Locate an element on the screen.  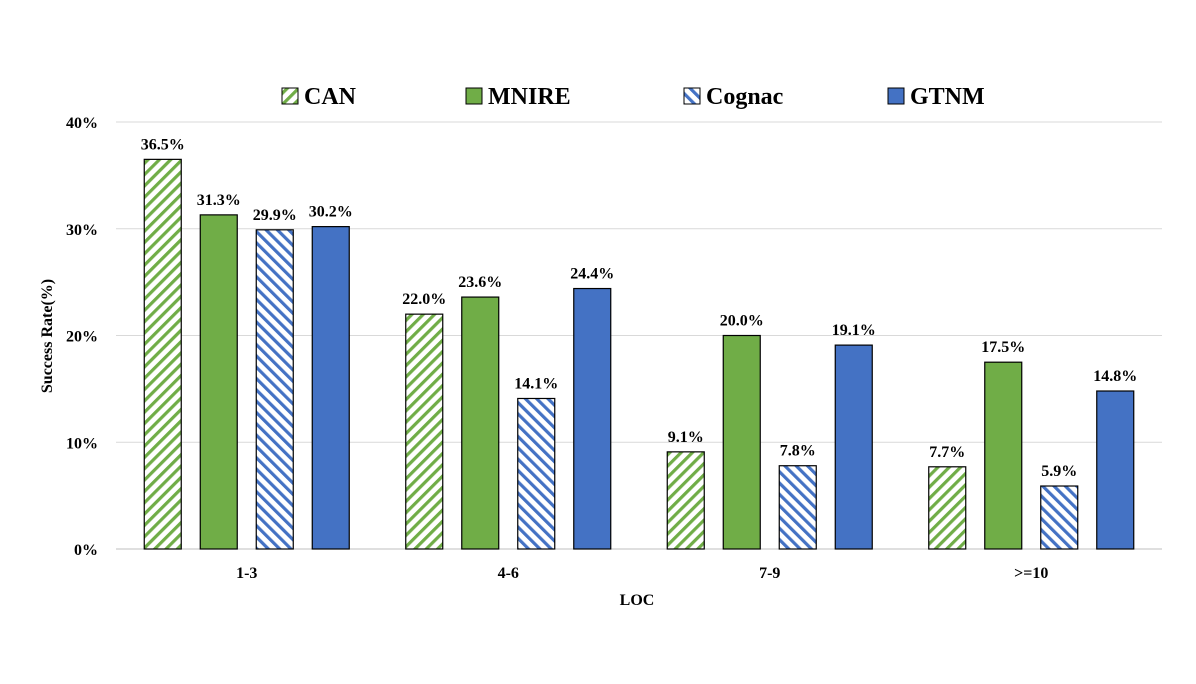
data-label: 19.1% is located at coordinates (854, 330).